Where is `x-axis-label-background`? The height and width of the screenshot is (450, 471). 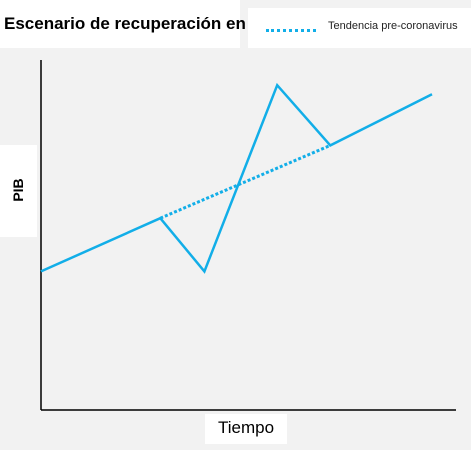
x-axis-label-background is located at coordinates (246, 429).